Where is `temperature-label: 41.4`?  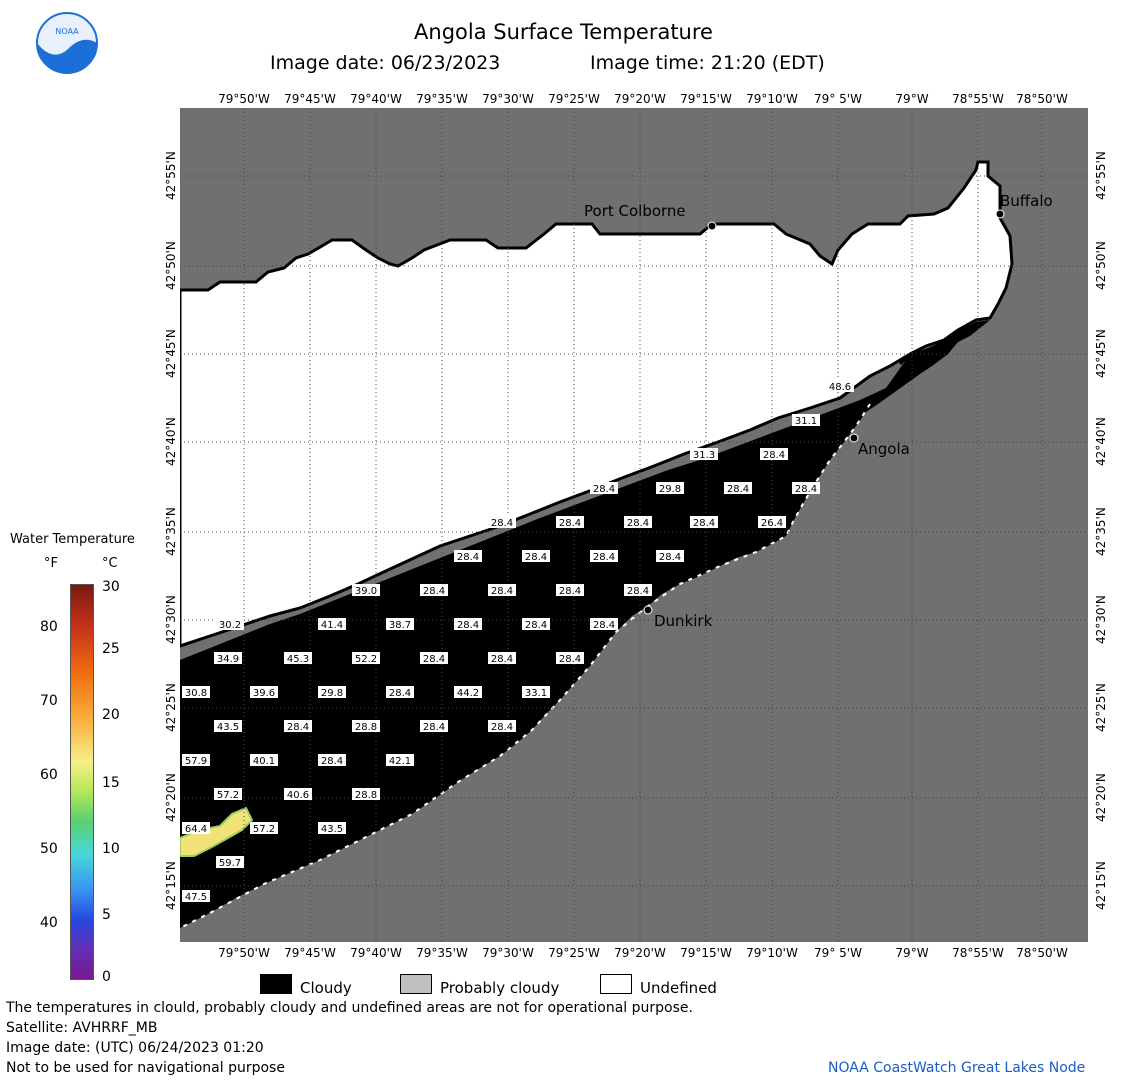
temperature-label: 41.4 is located at coordinates (332, 625).